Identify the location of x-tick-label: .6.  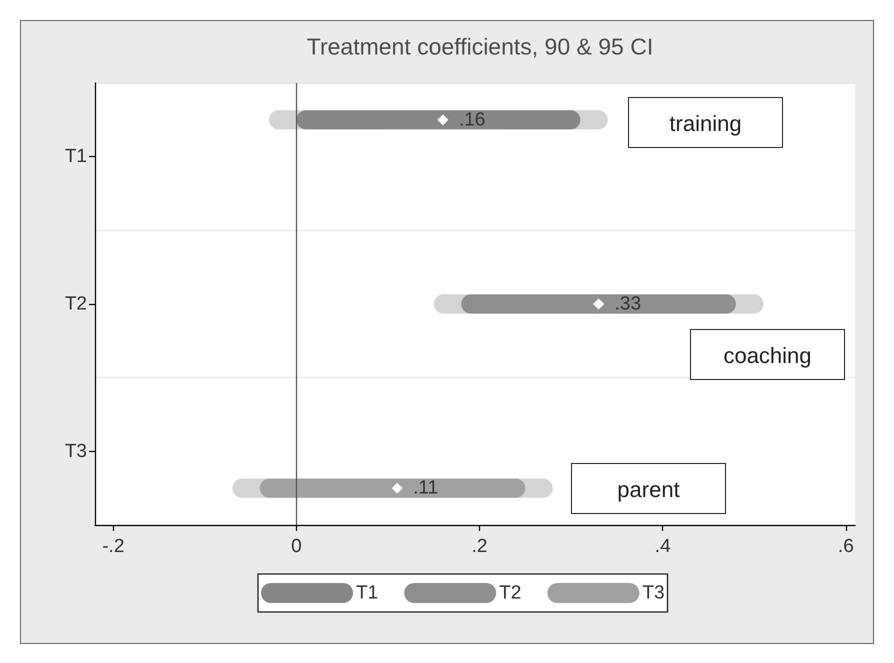
(846, 546).